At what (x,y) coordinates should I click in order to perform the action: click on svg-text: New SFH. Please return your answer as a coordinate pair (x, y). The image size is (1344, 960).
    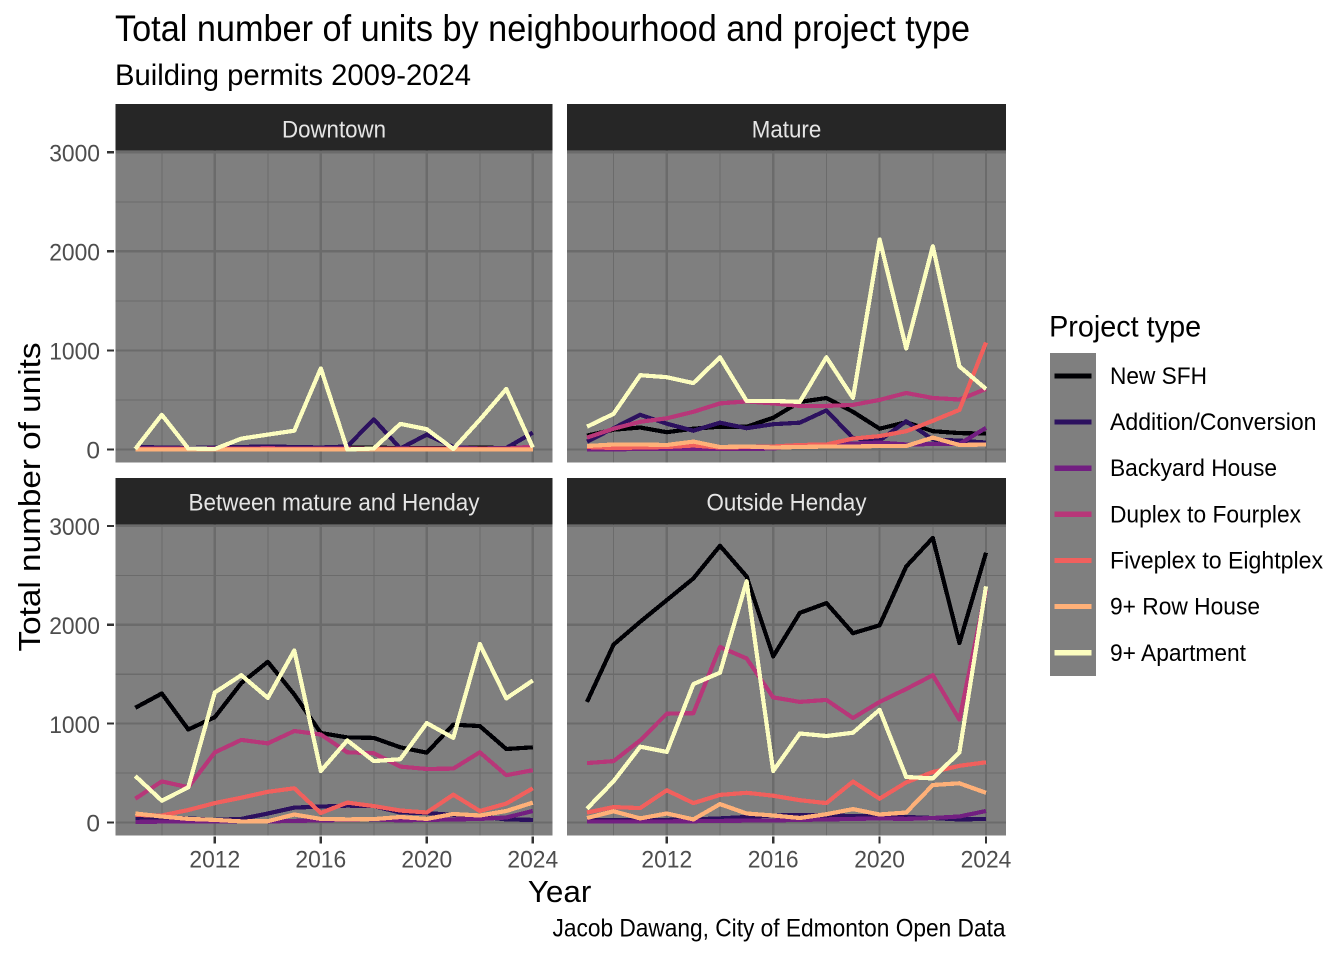
    Looking at the image, I should click on (1158, 376).